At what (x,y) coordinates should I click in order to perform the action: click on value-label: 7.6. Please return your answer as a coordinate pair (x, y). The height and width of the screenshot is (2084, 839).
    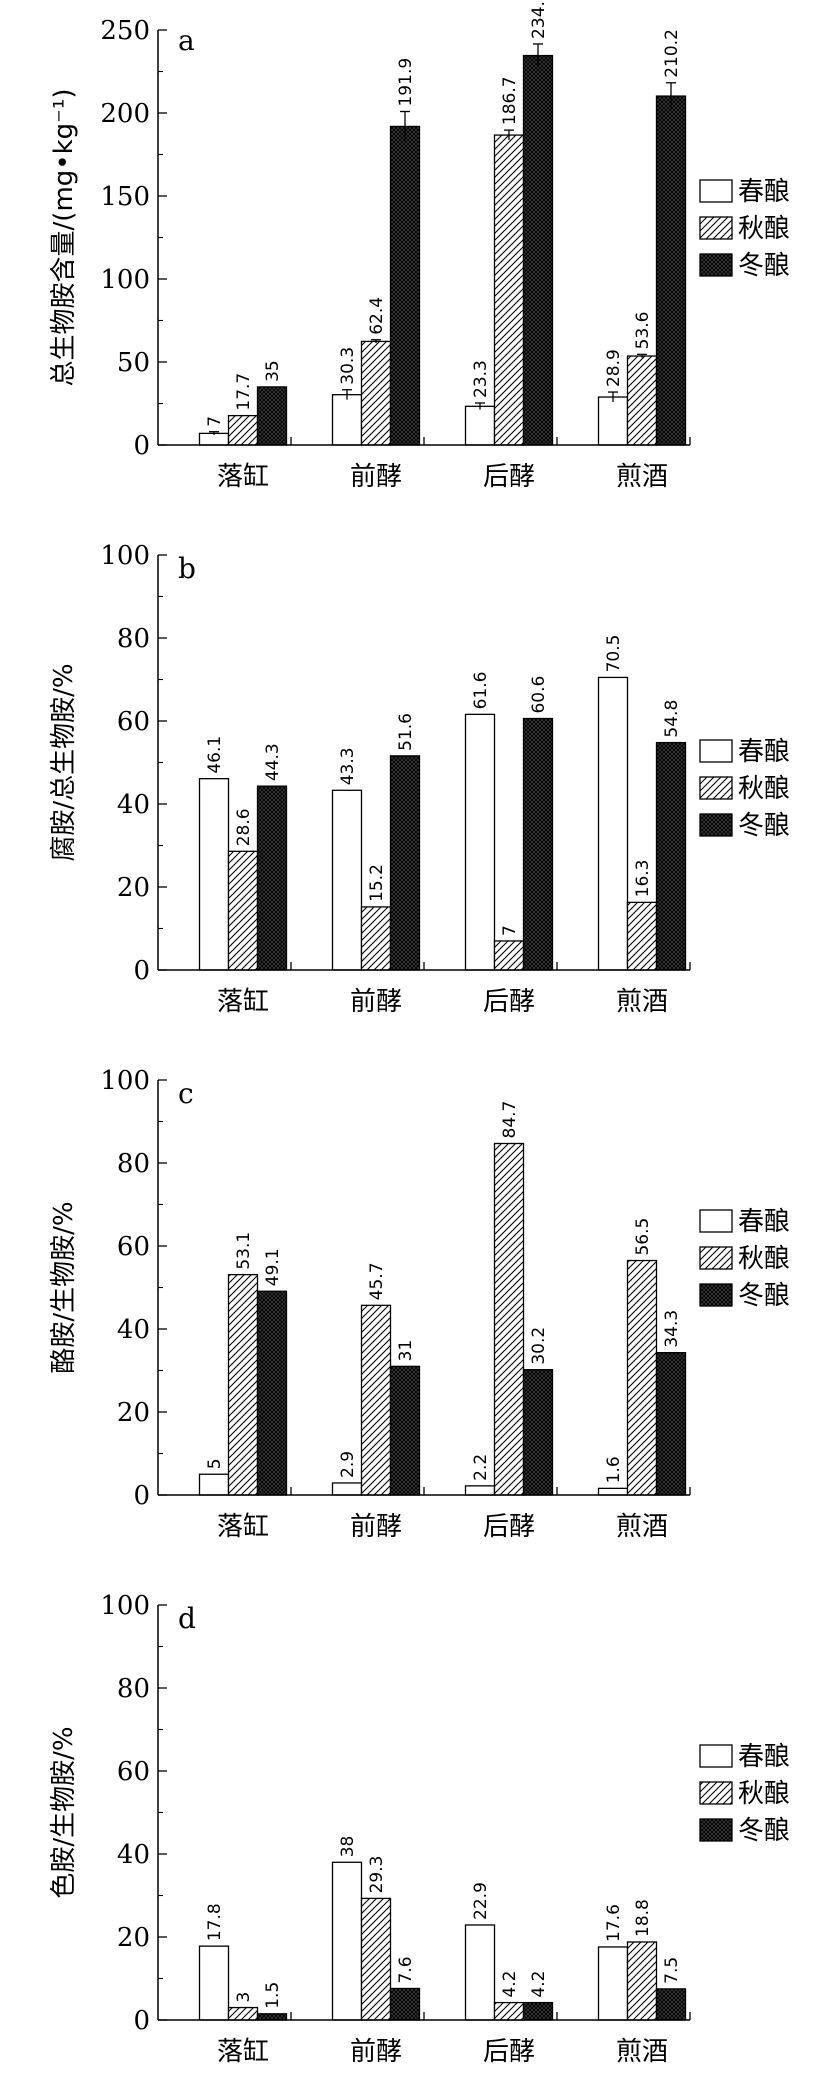
    Looking at the image, I should click on (406, 1969).